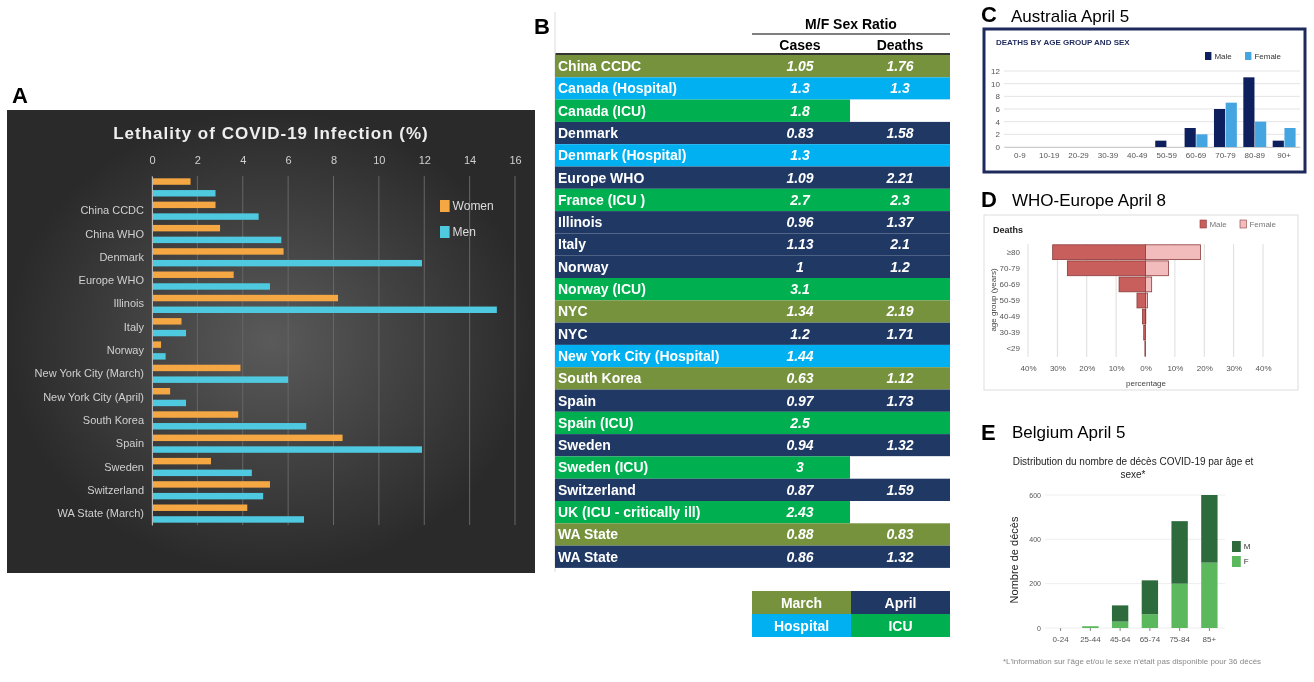 This screenshot has width=1314, height=682. What do you see at coordinates (125, 350) in the screenshot?
I see `y-tick-label: Norway` at bounding box center [125, 350].